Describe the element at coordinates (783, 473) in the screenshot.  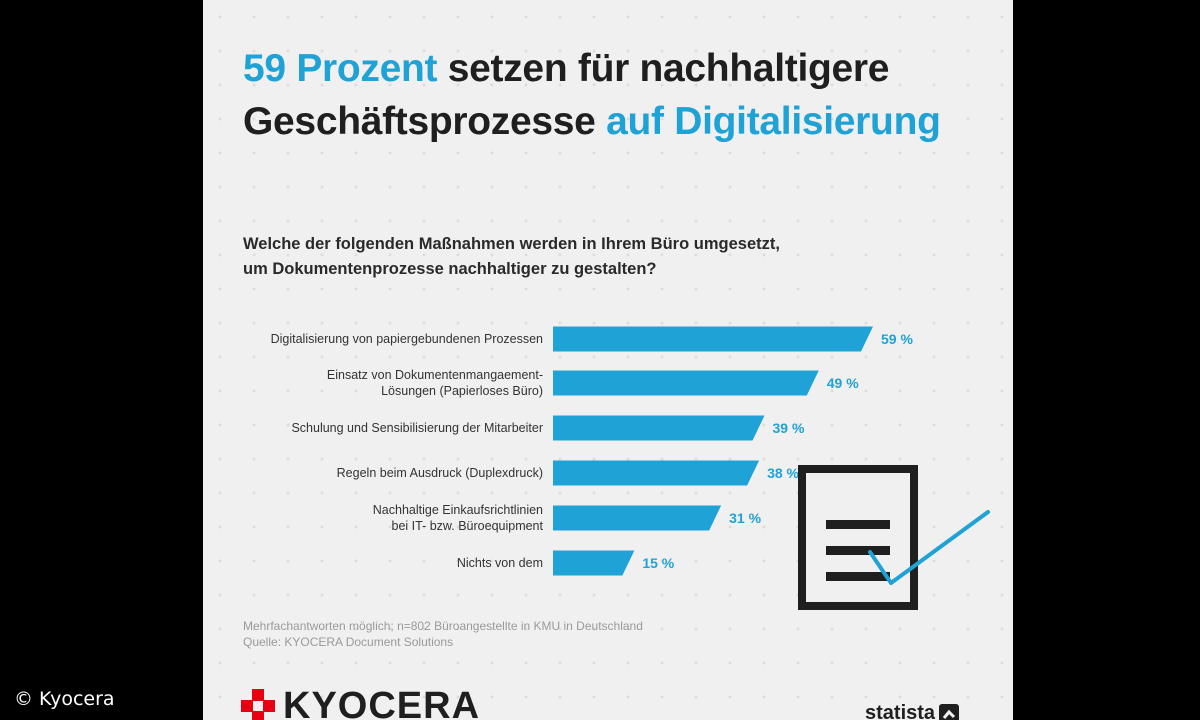
I see `value-label-3: 38 %` at that location.